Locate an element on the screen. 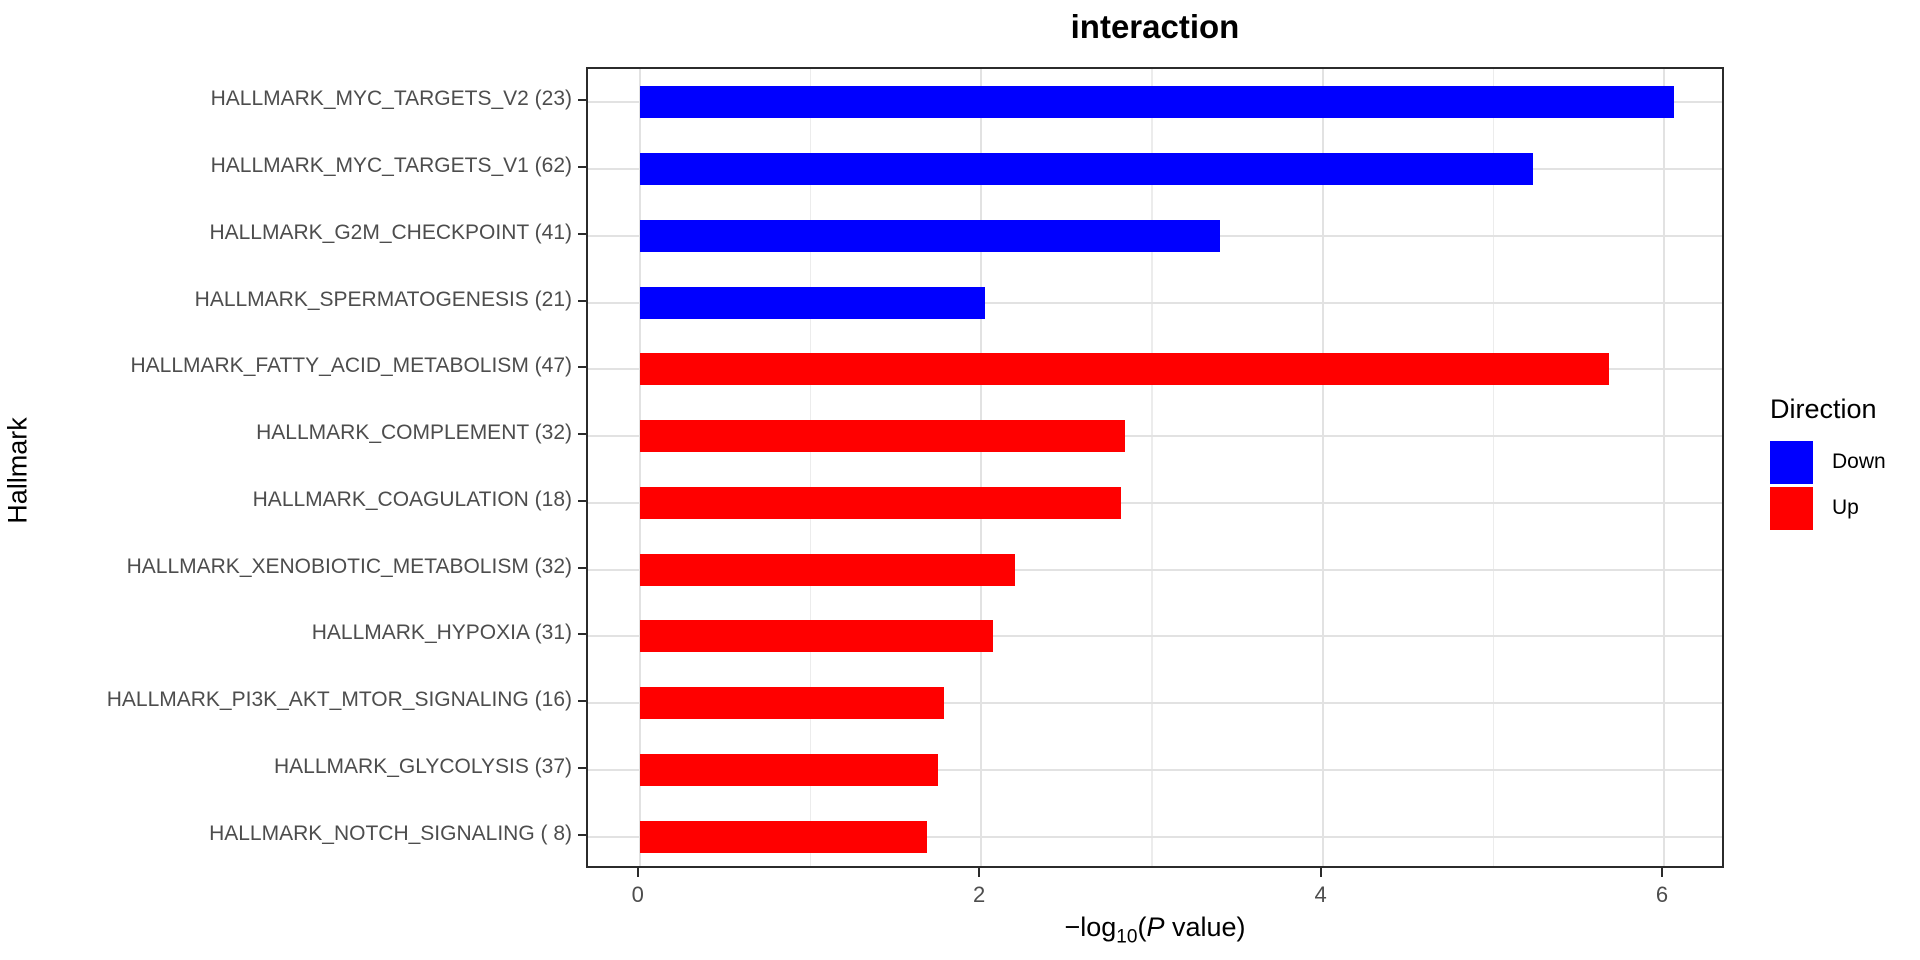 Image resolution: width=1920 pixels, height=960 pixels. y-tick-label-8: HALLMARK_HYPOXIA (31) is located at coordinates (441, 633).